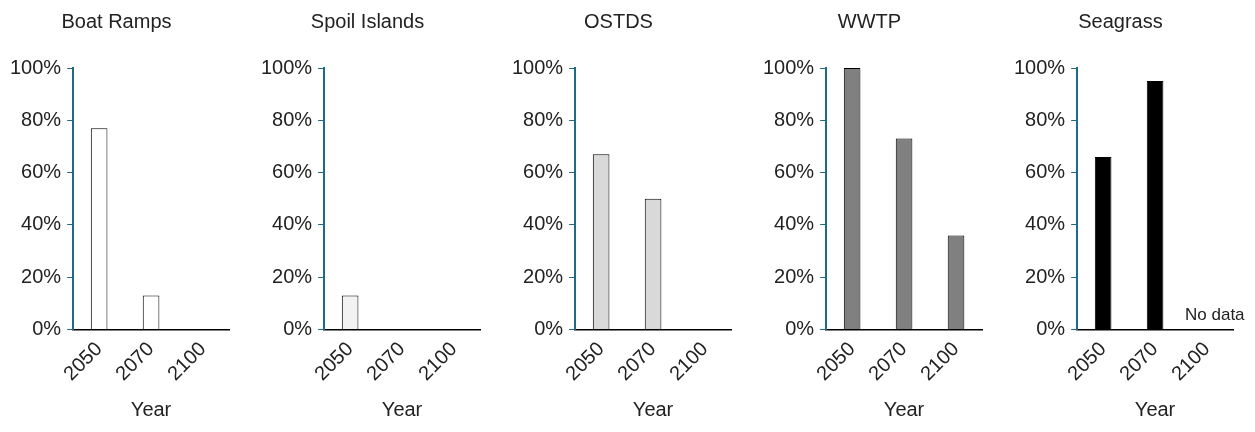  What do you see at coordinates (869, 20) in the screenshot?
I see `chart-title: WWTP` at bounding box center [869, 20].